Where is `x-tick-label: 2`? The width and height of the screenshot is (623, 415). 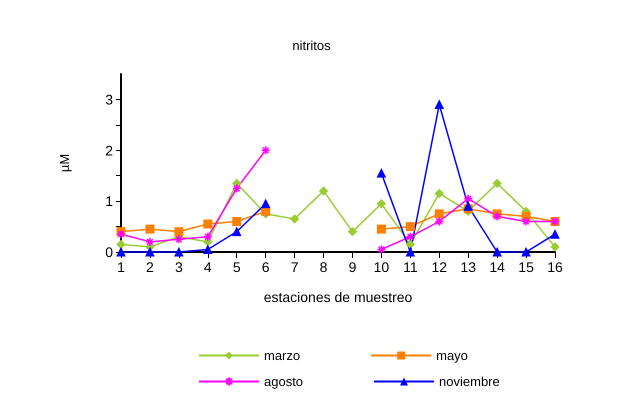 x-tick-label: 2 is located at coordinates (150, 267).